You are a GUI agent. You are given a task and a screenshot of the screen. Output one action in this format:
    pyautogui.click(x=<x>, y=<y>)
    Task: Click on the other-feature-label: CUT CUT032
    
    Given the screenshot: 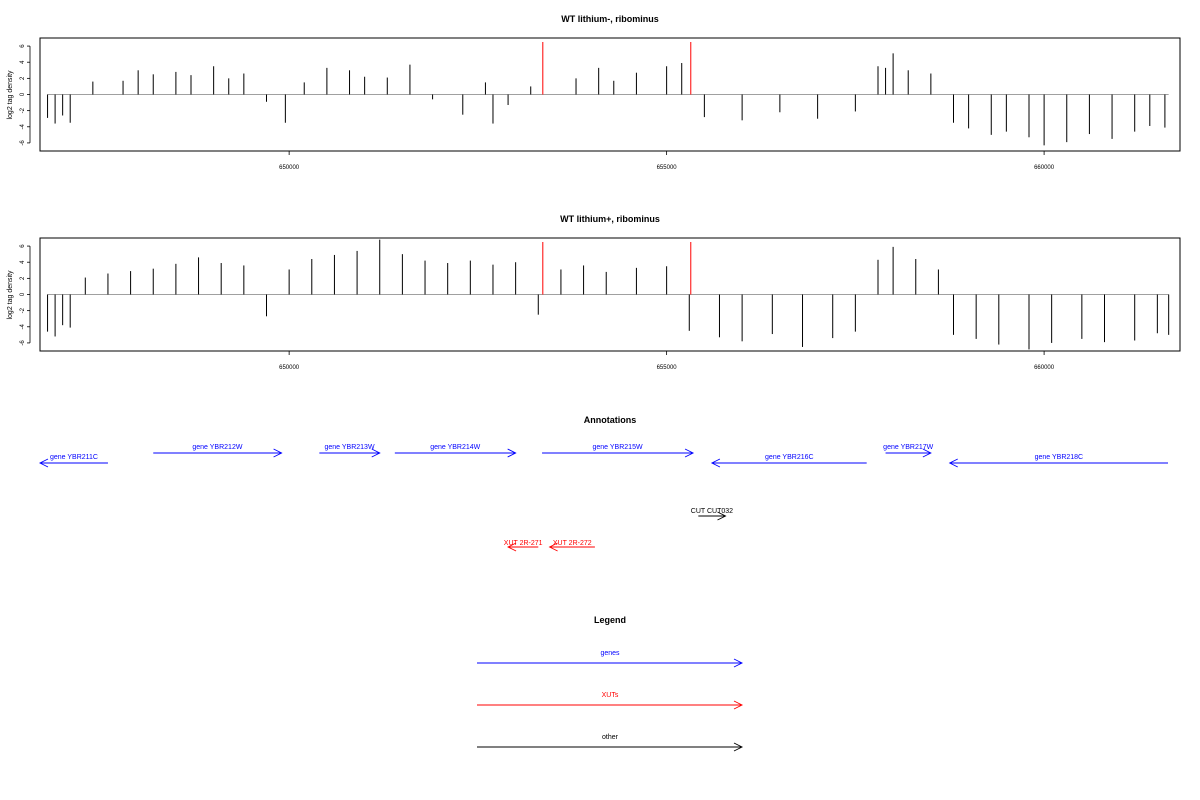 What is the action you would take?
    pyautogui.click(x=712, y=511)
    